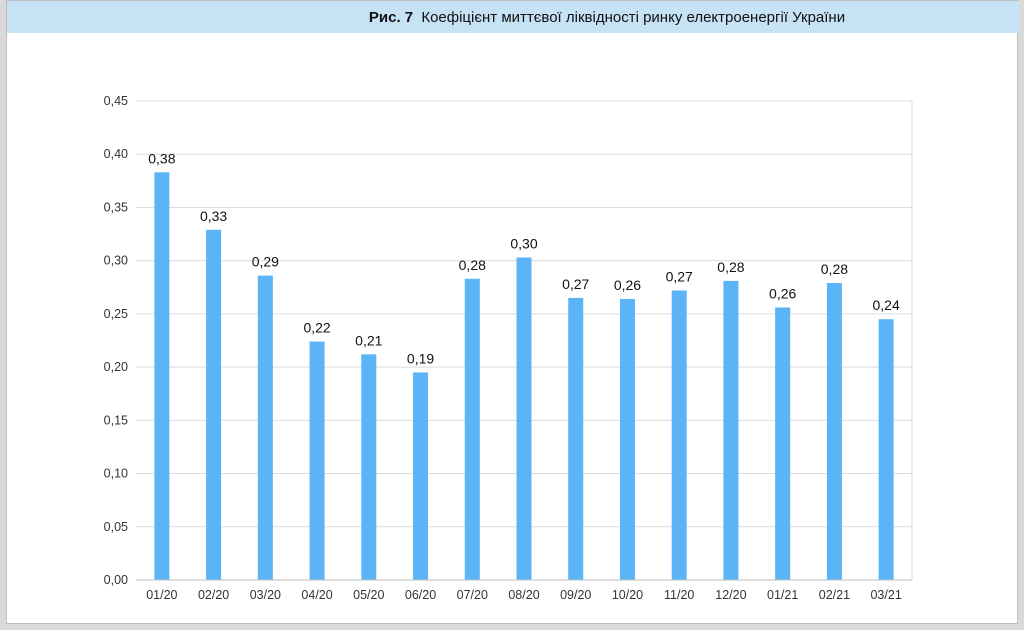 This screenshot has height=630, width=1024. What do you see at coordinates (116, 420) in the screenshot?
I see `y-tick-label: 0,15` at bounding box center [116, 420].